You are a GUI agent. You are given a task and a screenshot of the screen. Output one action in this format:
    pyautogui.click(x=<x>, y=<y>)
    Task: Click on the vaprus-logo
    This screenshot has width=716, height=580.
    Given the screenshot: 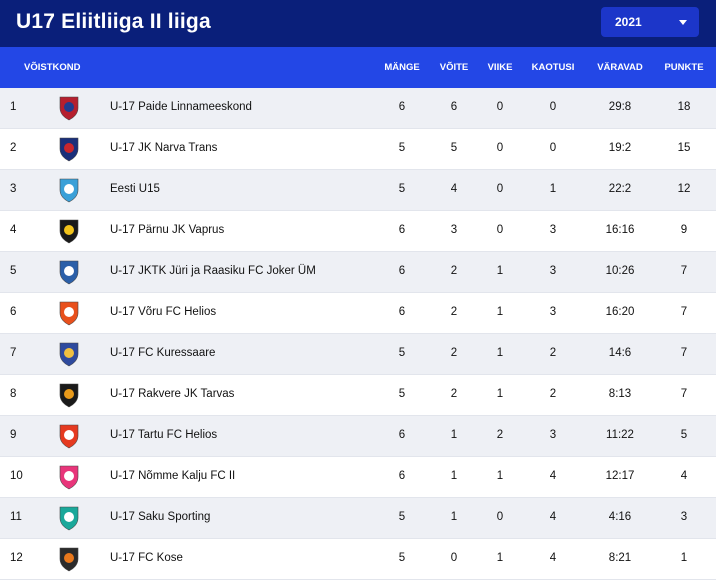 What is the action you would take?
    pyautogui.click(x=69, y=231)
    